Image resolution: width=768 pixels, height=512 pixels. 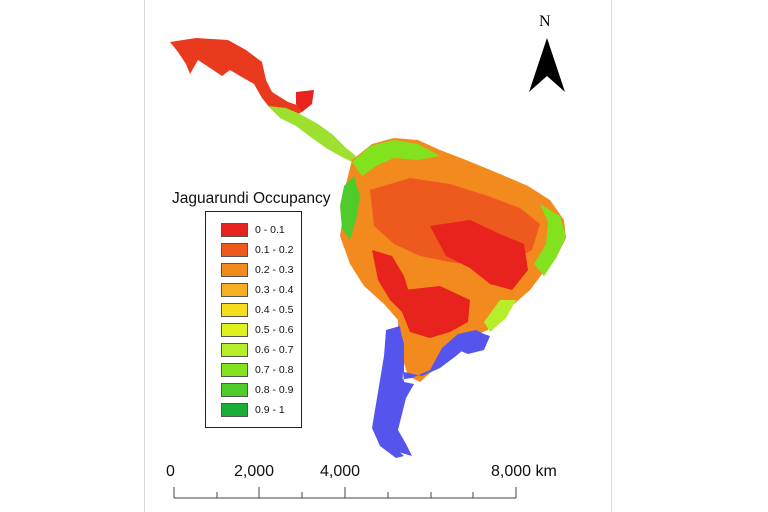 What do you see at coordinates (500, 316) in the screenshot?
I see `region-southeast-green` at bounding box center [500, 316].